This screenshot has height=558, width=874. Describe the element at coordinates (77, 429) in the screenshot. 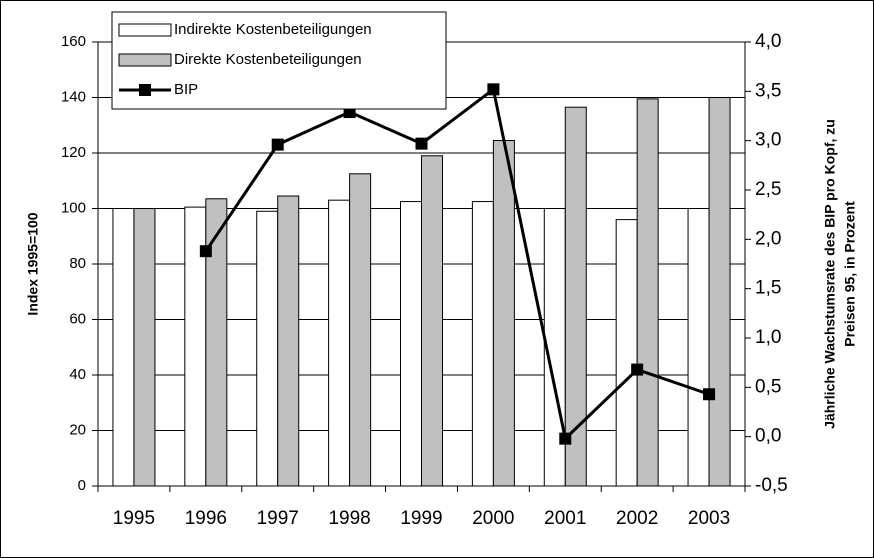

I see `y-tick-label: 20` at that location.